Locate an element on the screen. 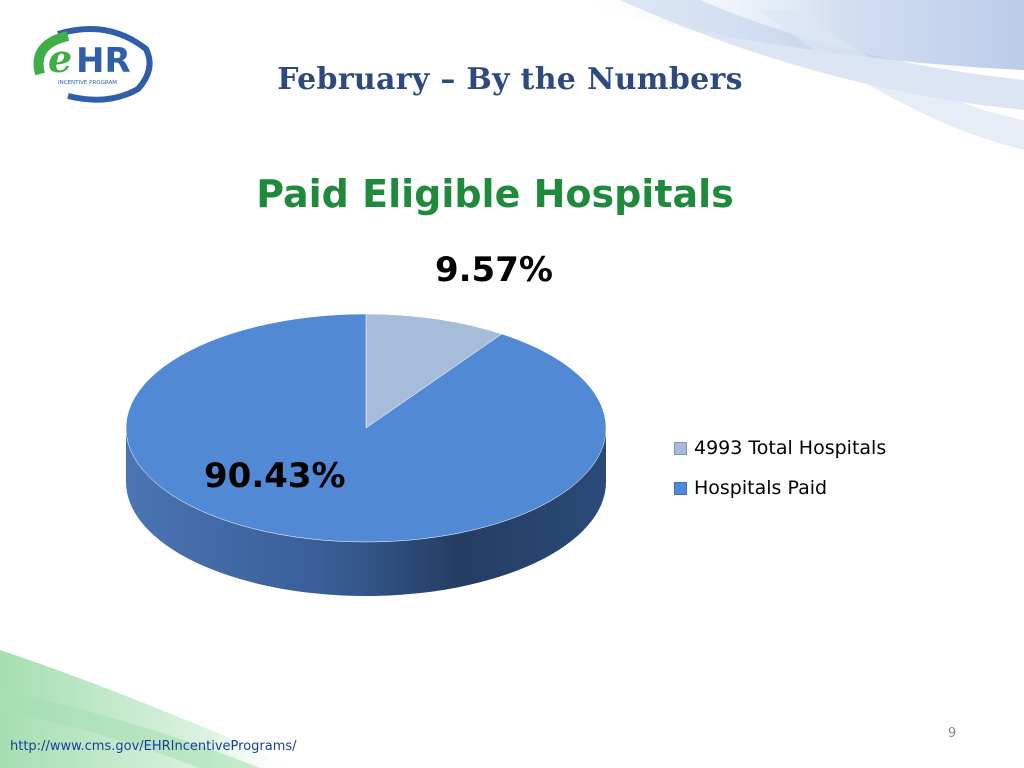 The image size is (1024, 768). legend-swatch-total-hospitals is located at coordinates (680, 448).